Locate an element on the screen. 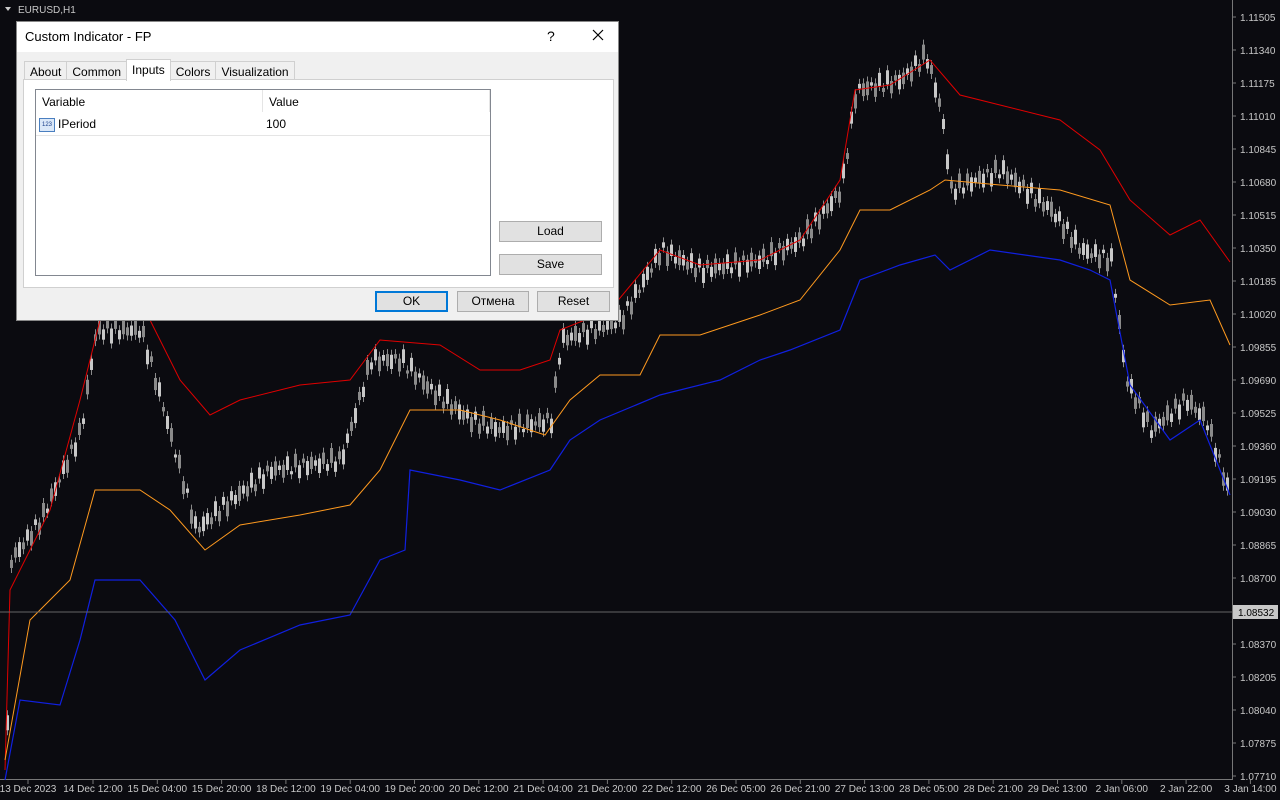  time-label: 14 Dec 12:00 is located at coordinates (93, 789).